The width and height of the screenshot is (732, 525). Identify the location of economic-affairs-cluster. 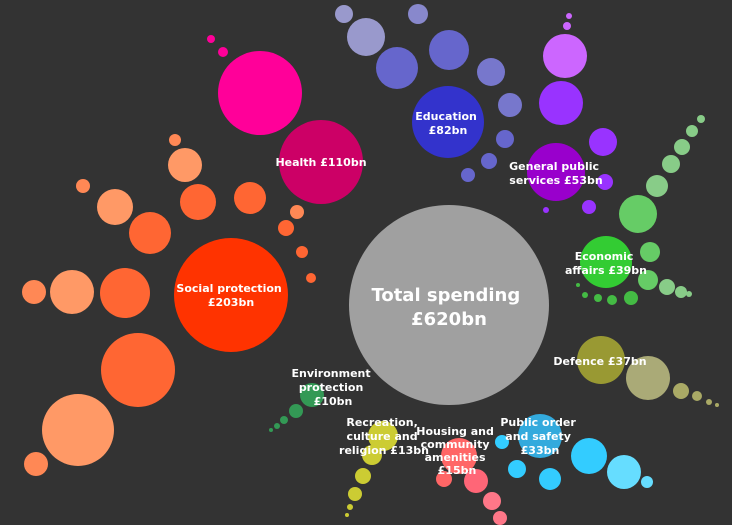
(640, 210).